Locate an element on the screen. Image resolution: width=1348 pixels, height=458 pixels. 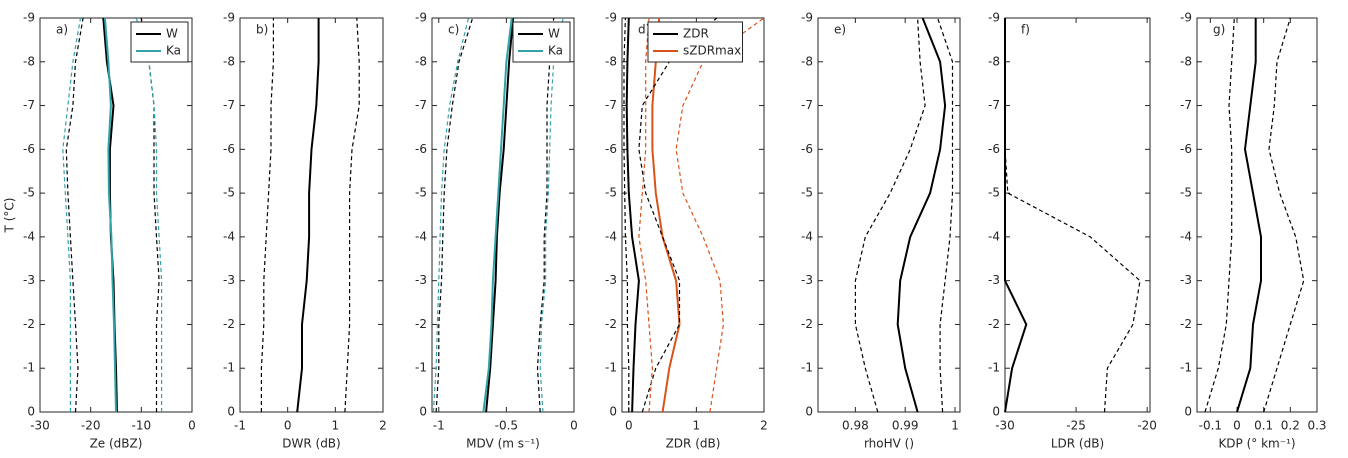
x-tick-label: 0.2 is located at coordinates (1290, 426).